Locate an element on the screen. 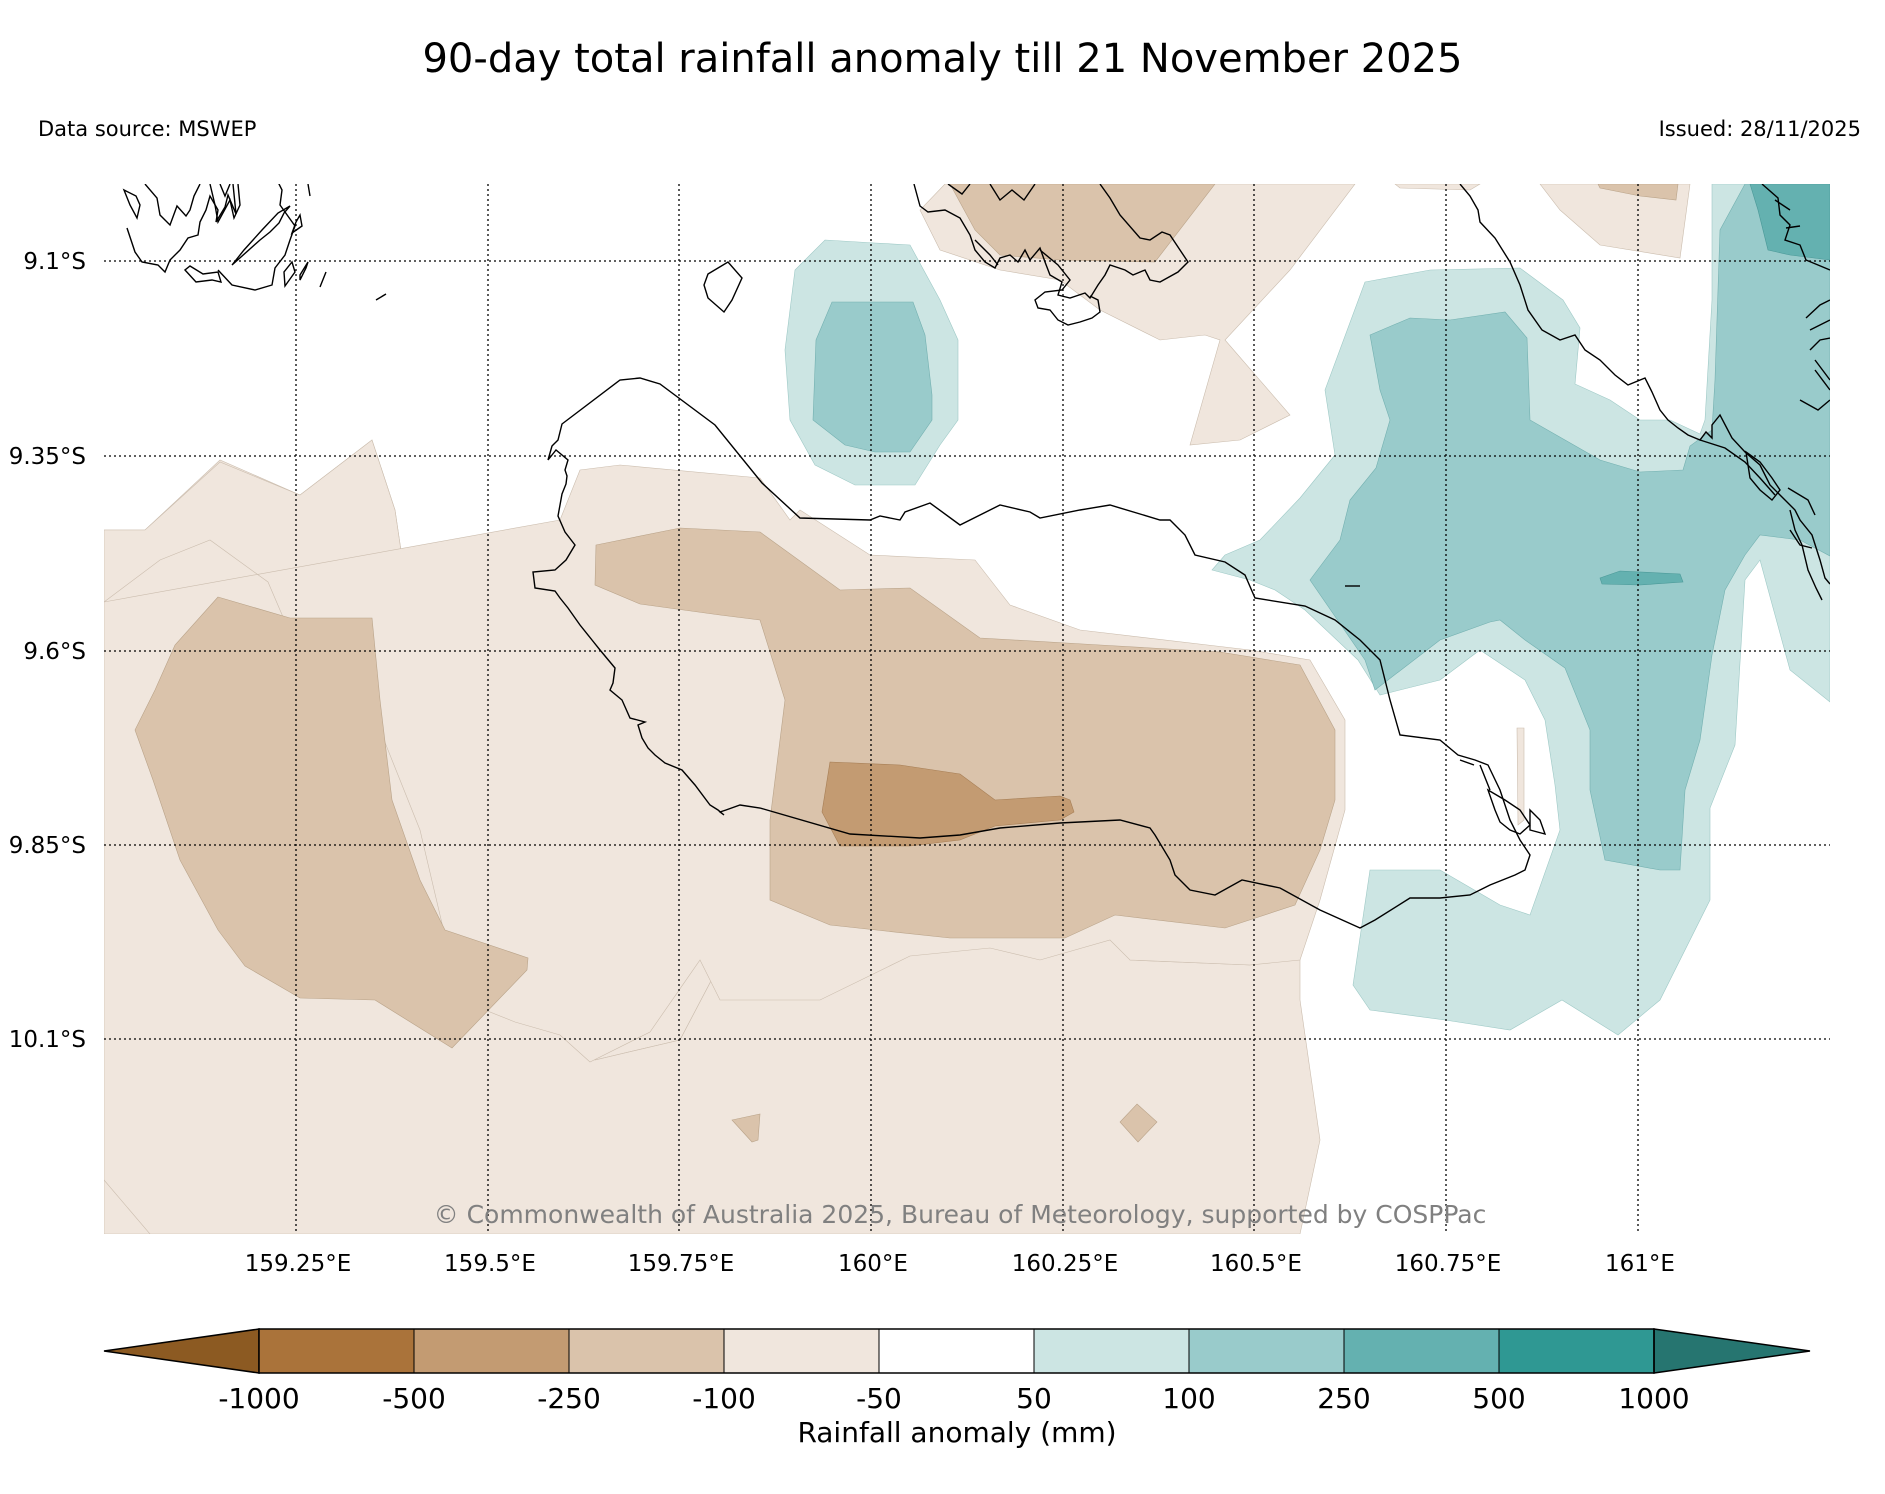 Image resolution: width=1885 pixels, height=1494 pixels. colorbar-frame is located at coordinates (956, 1351).